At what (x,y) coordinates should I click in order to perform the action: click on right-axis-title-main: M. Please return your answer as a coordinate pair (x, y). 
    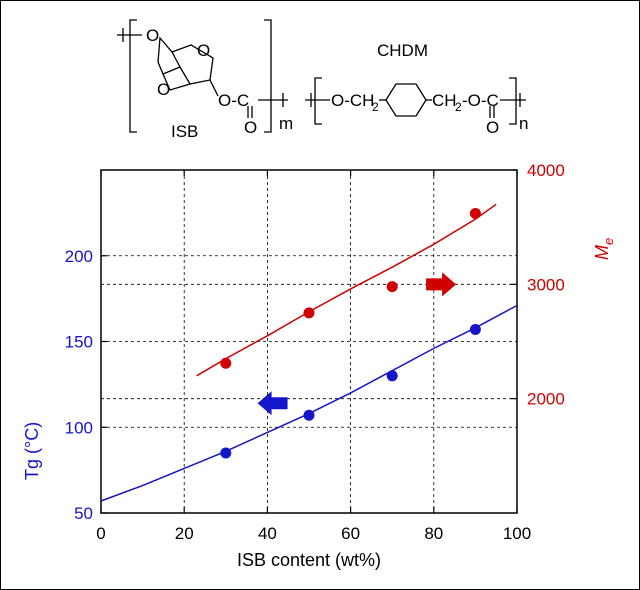
    Looking at the image, I should click on (602, 252).